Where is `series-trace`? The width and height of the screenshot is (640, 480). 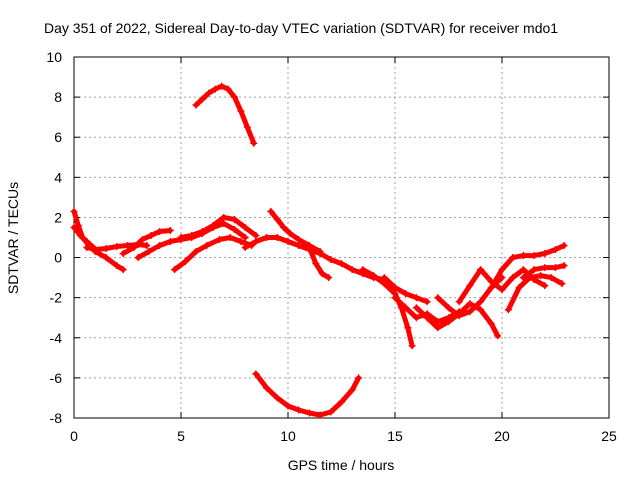 series-trace is located at coordinates (535, 293).